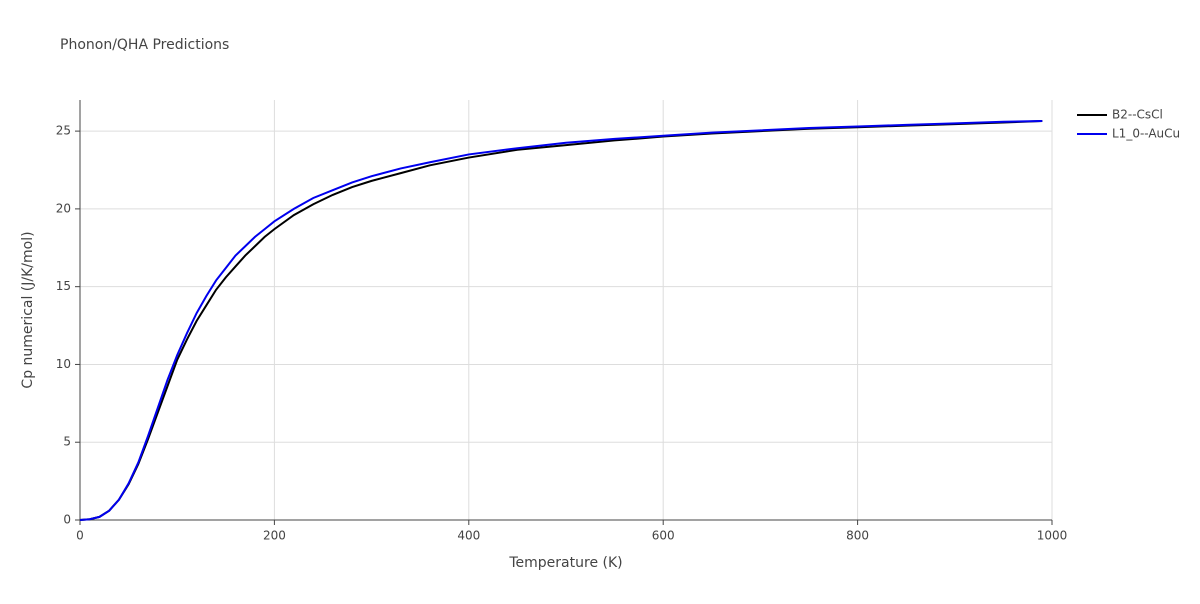 This screenshot has width=1200, height=604. Describe the element at coordinates (1146, 134) in the screenshot. I see `legend-label: L1_0--AuCu` at that location.